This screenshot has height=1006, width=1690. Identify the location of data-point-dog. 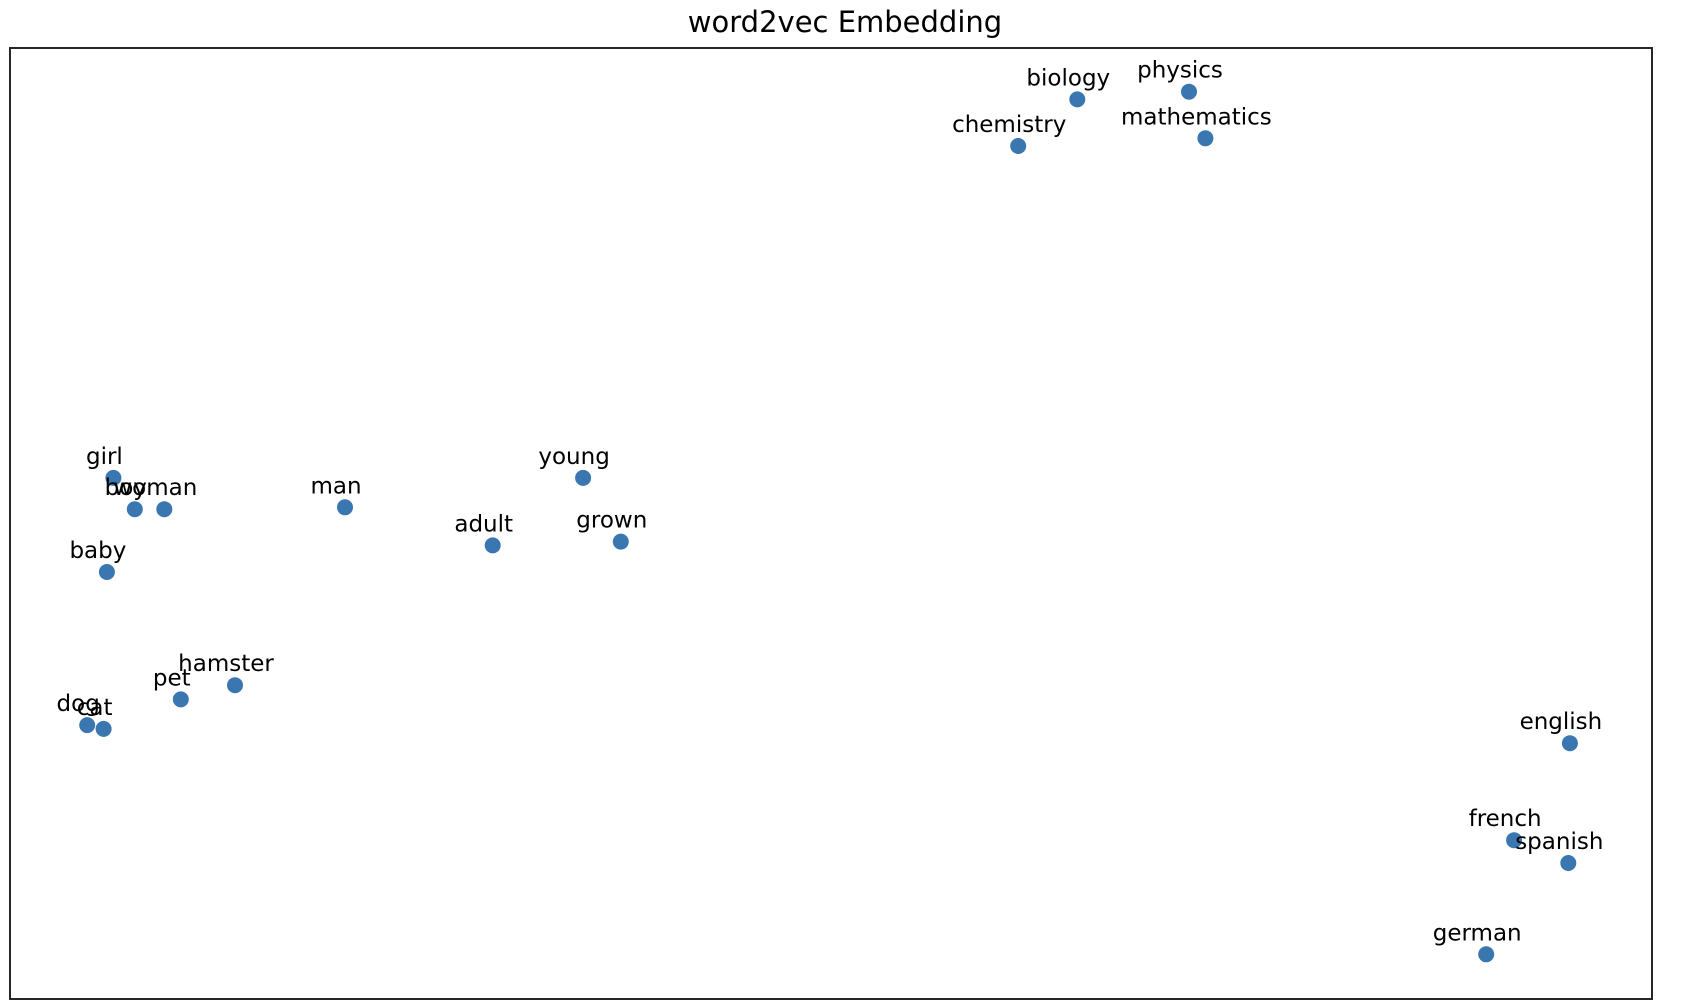
(87, 725).